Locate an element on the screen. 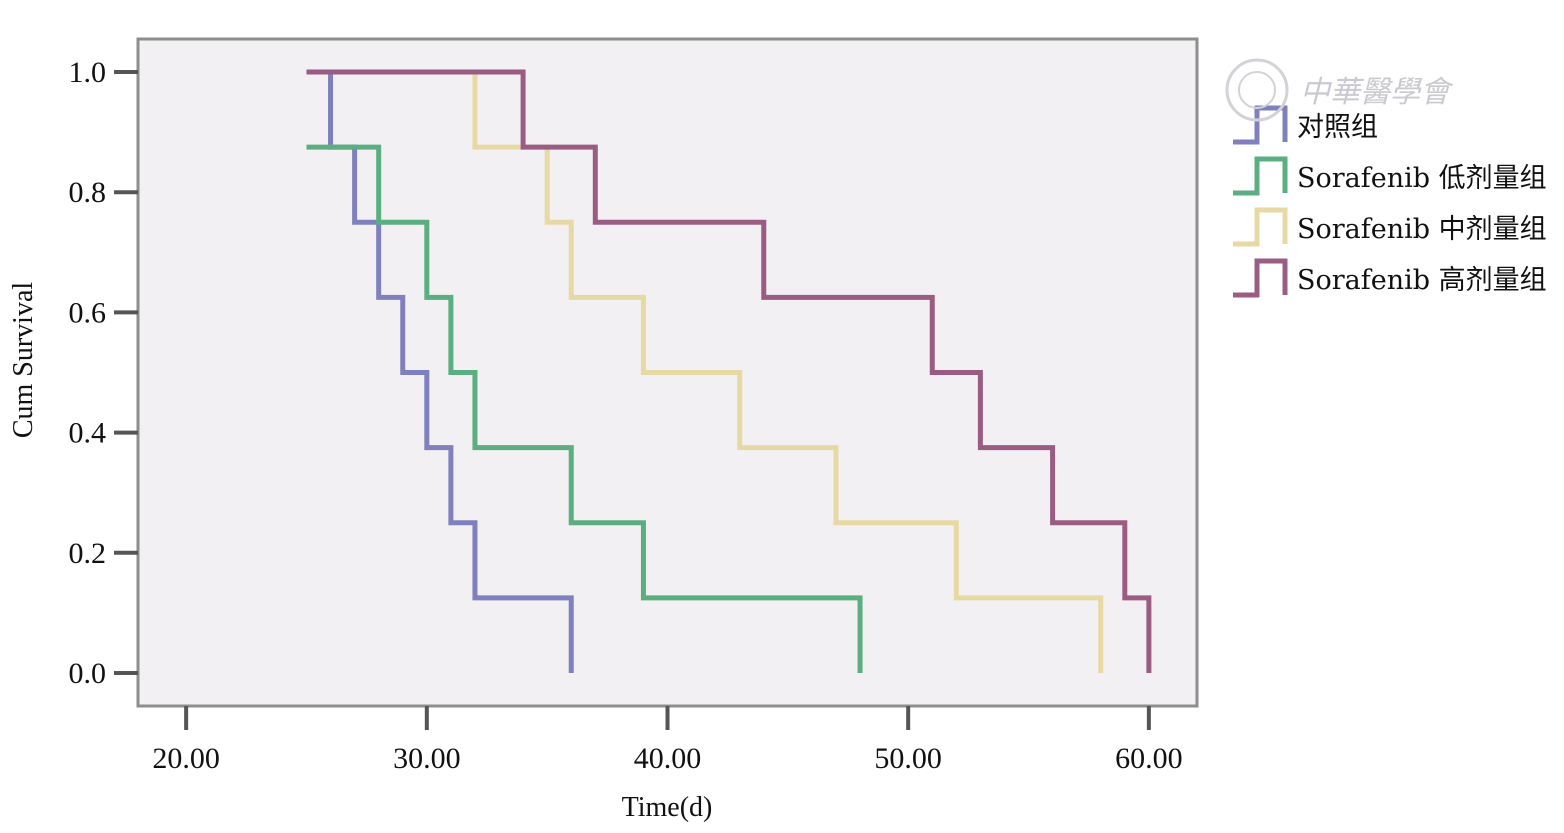 The image size is (1564, 833). legend-label-1: Sorafenib 低剂量组 is located at coordinates (1422, 178).